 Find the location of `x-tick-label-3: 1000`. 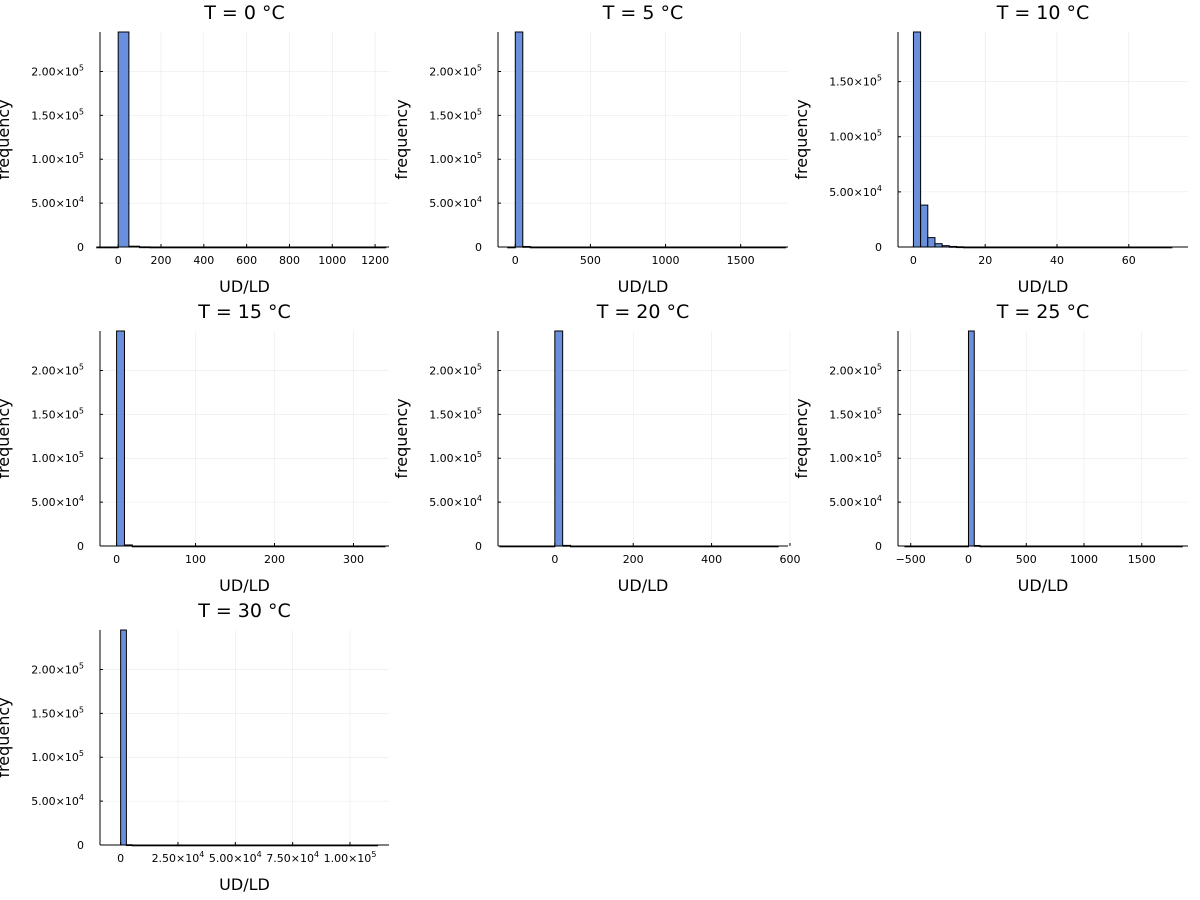

x-tick-label-3: 1000 is located at coordinates (666, 260).